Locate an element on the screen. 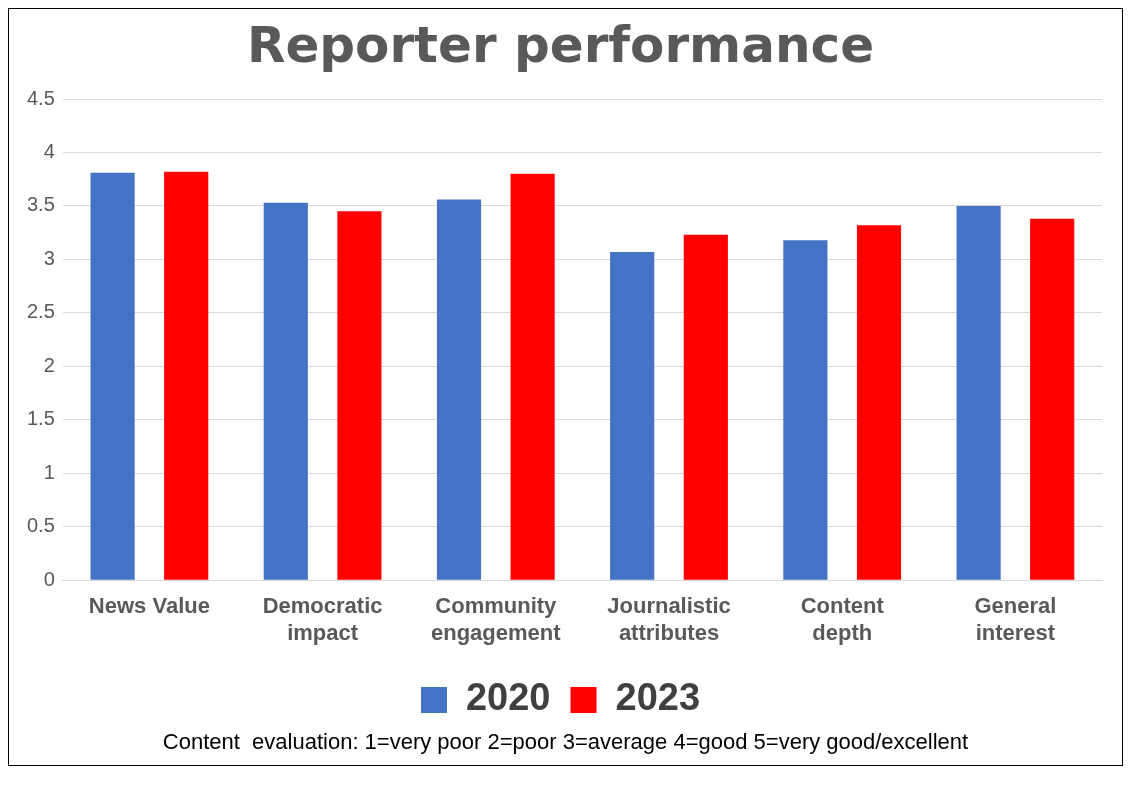 The image size is (1131, 793). y-tick-label: 2 is located at coordinates (49, 364).